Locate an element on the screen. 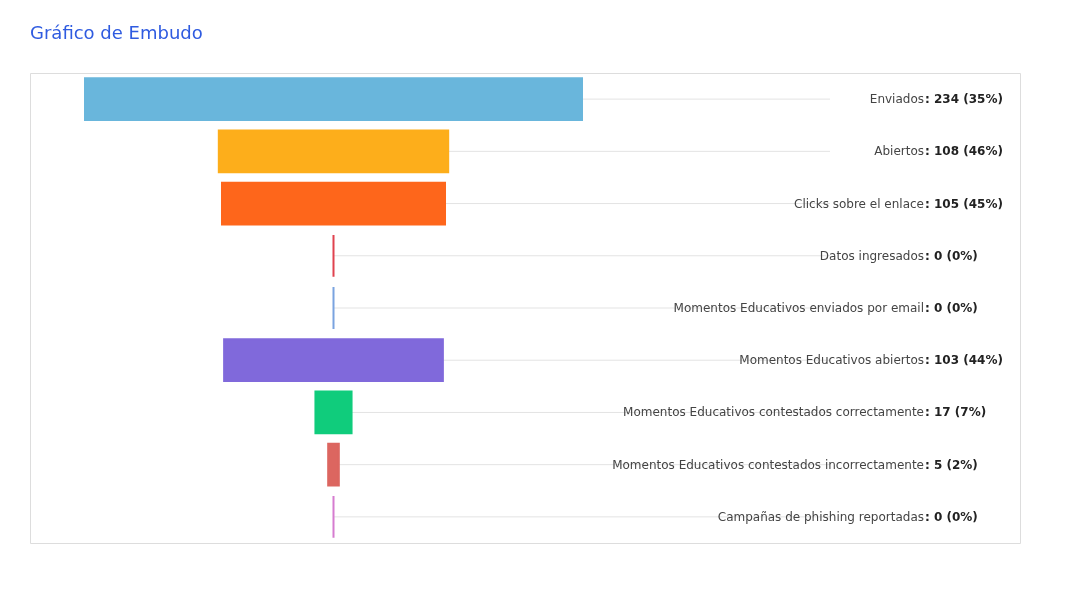 The height and width of the screenshot is (589, 1067). data-label: : 17 (7%) is located at coordinates (956, 412).